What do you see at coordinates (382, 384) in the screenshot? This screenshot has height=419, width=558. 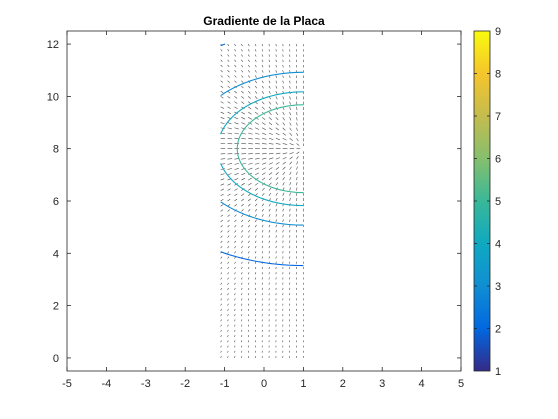 I see `x-tick-label: 3` at bounding box center [382, 384].